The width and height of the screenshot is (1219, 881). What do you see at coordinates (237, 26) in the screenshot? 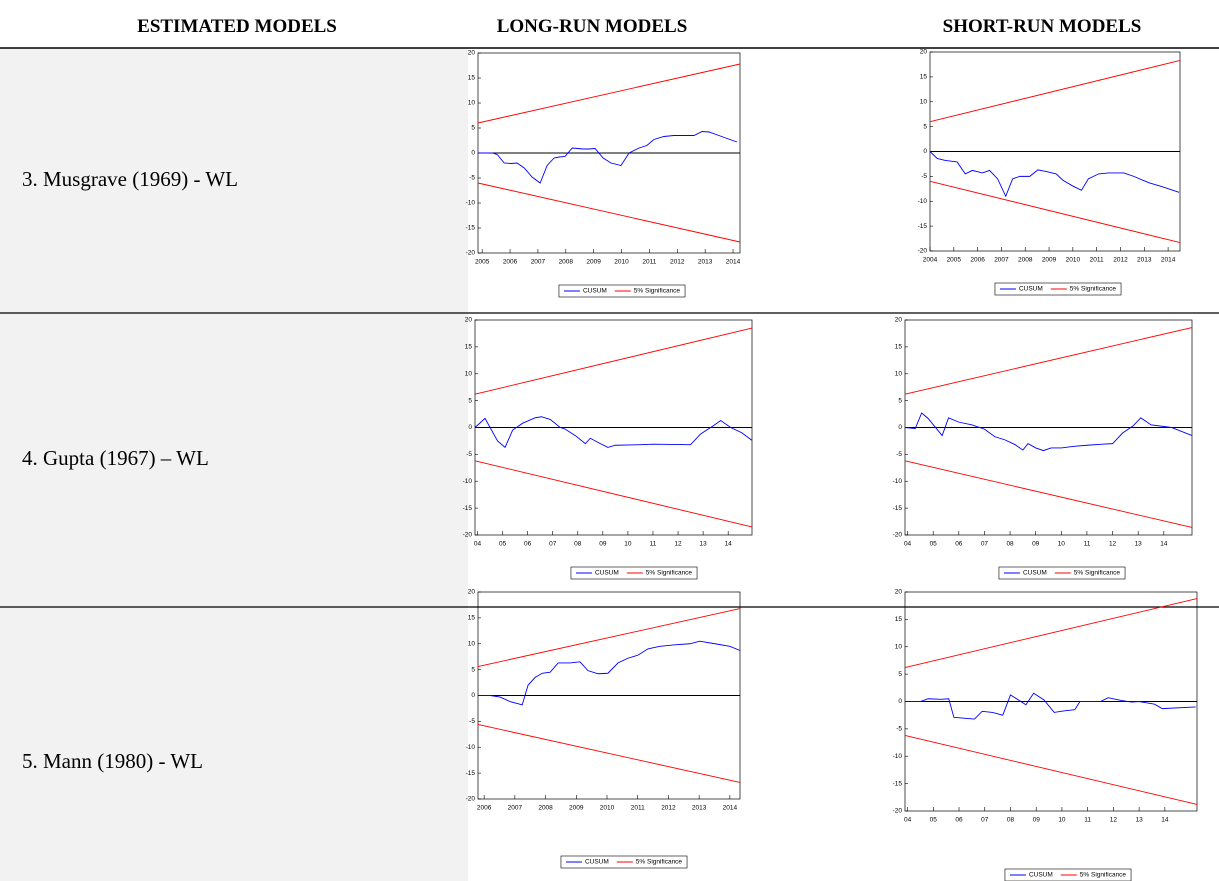
I see `column-header: ESTIMATED MODELS` at bounding box center [237, 26].